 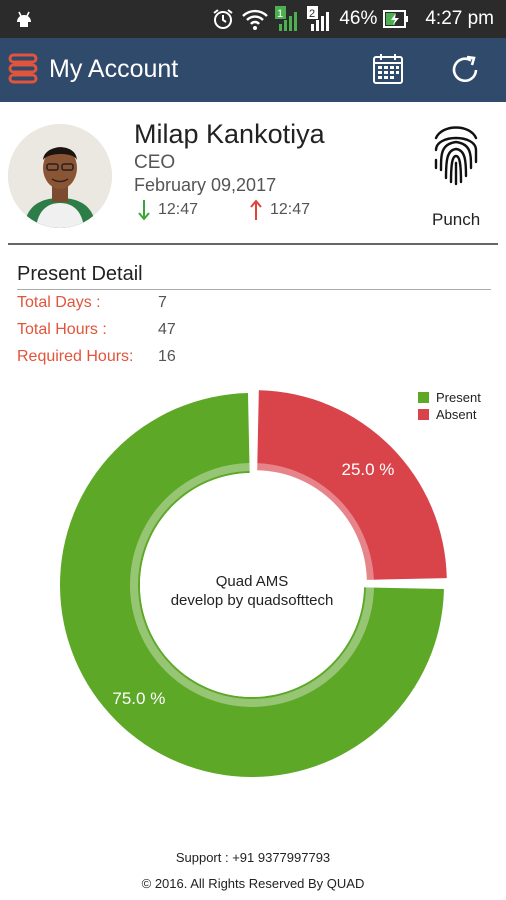 I want to click on out-time-value: 12:47, so click(x=290, y=209).